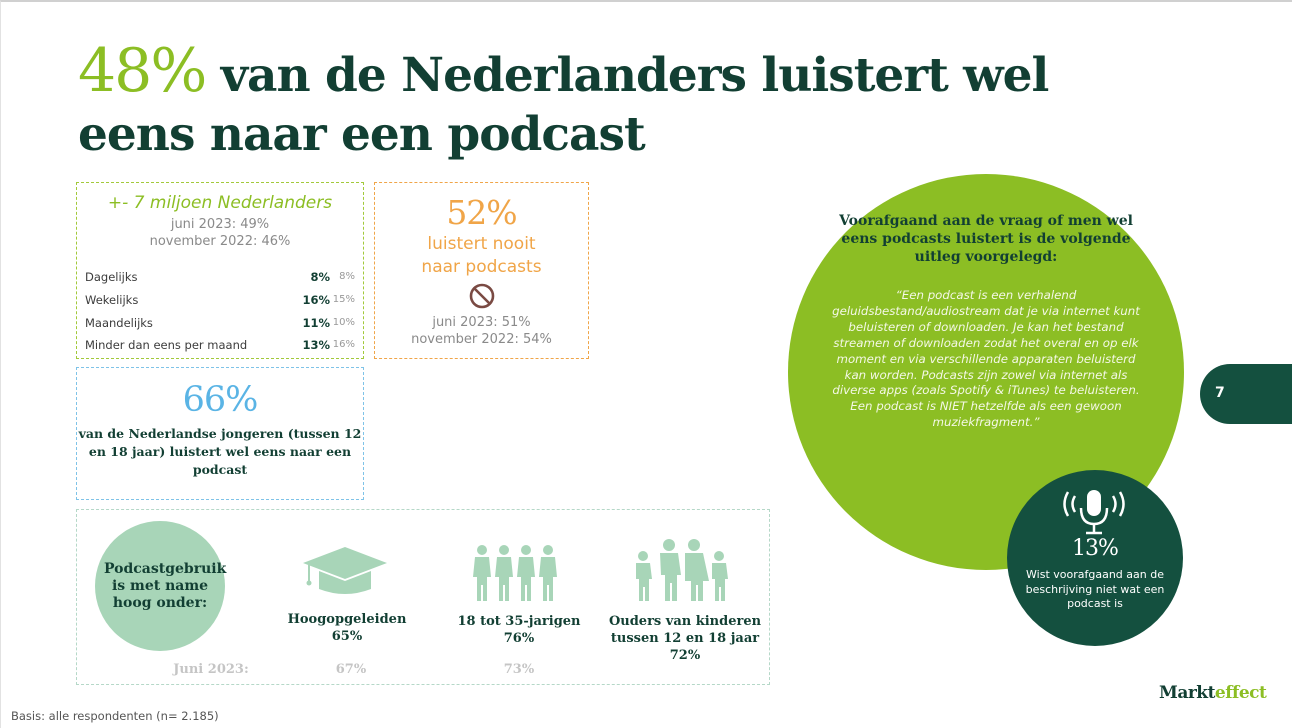 Image resolution: width=1292 pixels, height=728 pixels. What do you see at coordinates (320, 277) in the screenshot?
I see `frequency-value: 8%` at bounding box center [320, 277].